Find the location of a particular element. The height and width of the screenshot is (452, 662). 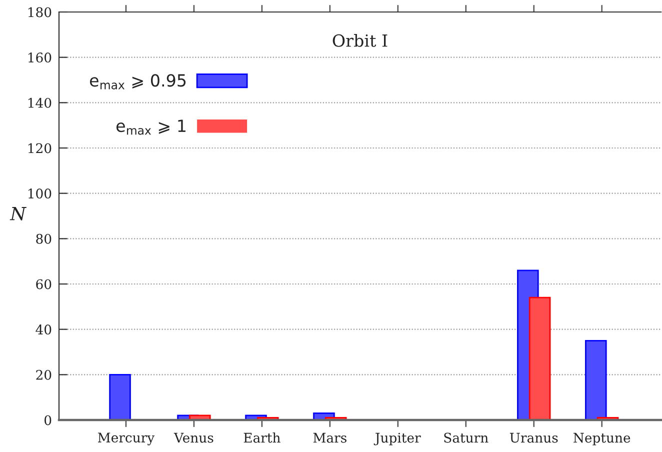

y-tick-label: 160 is located at coordinates (40, 57).